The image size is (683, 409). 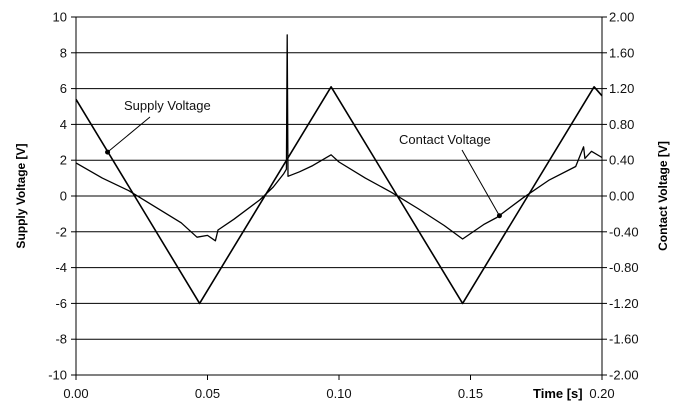 What do you see at coordinates (624, 375) in the screenshot?
I see `y-right-tick-label: -2.00` at bounding box center [624, 375].